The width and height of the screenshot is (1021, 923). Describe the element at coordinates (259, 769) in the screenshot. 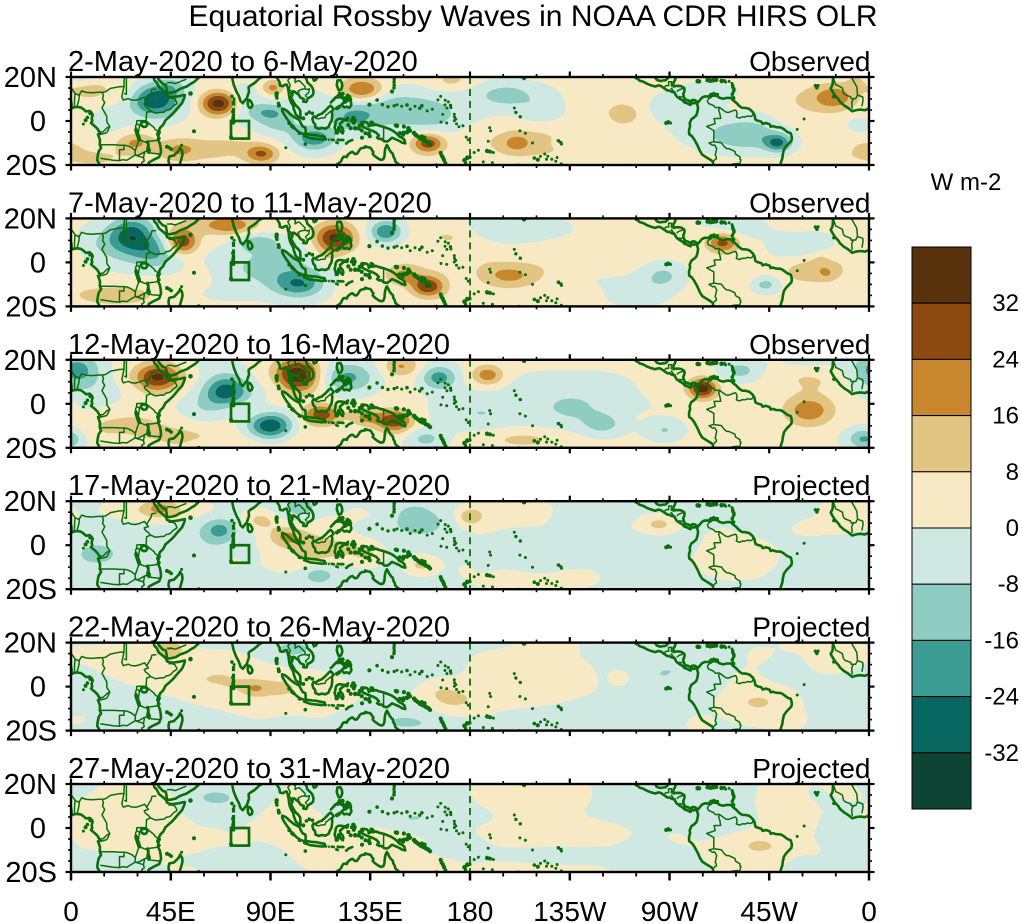

I see `svg-text: 27-May-2020 to 31-May-2020` at that location.